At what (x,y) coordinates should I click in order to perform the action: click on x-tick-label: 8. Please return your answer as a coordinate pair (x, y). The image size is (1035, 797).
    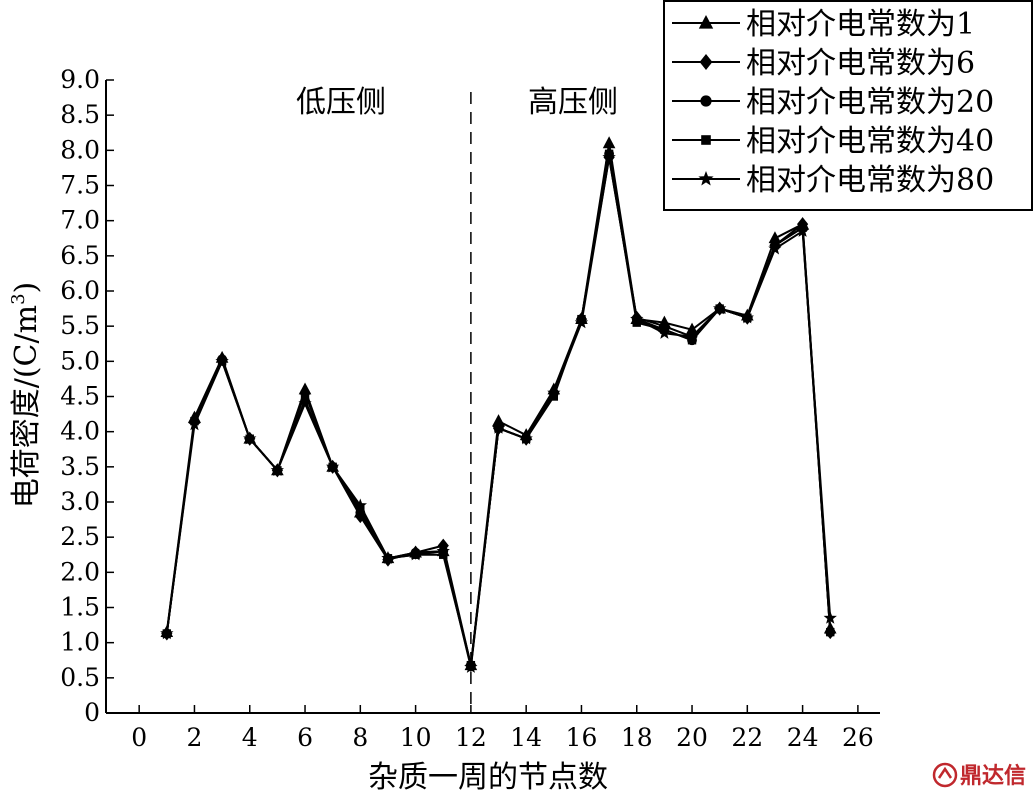
    Looking at the image, I should click on (360, 737).